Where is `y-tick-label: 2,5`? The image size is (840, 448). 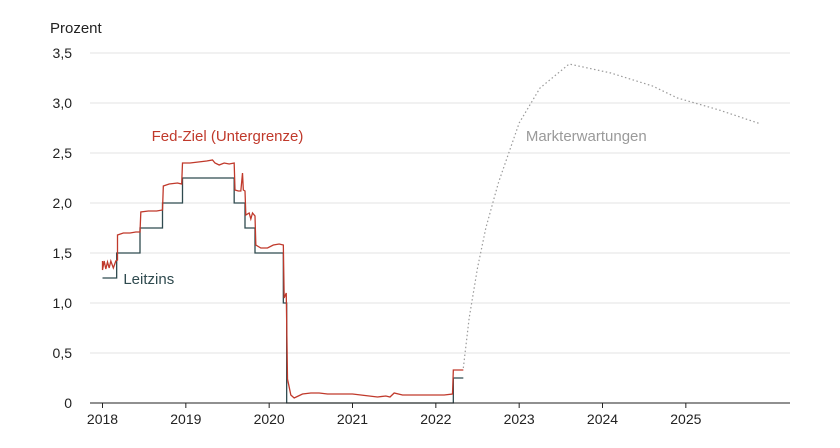
y-tick-label: 2,5 is located at coordinates (63, 153).